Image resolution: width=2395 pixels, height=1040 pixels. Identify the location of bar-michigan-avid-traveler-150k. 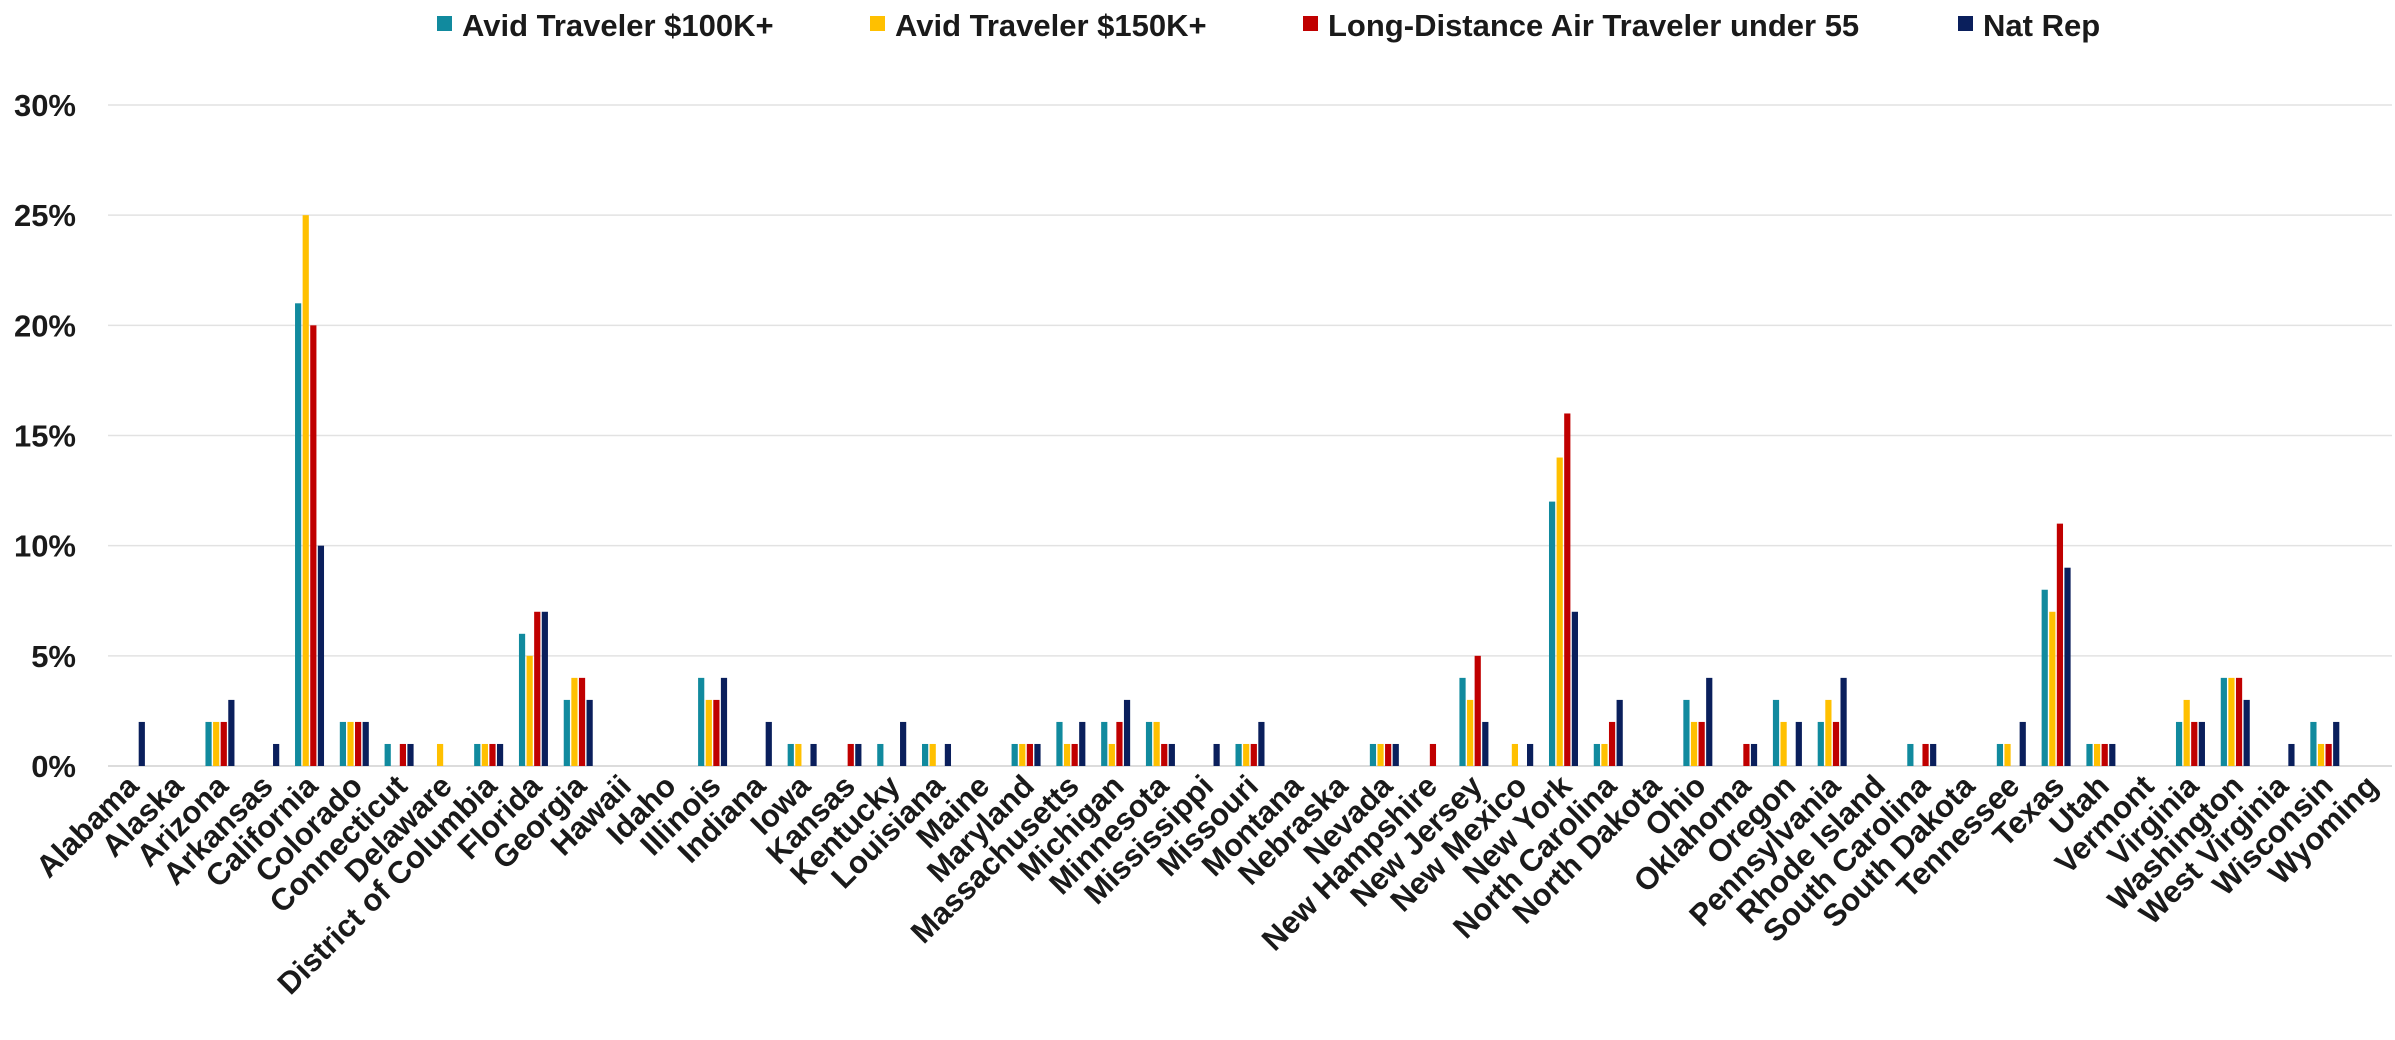
(1111, 754).